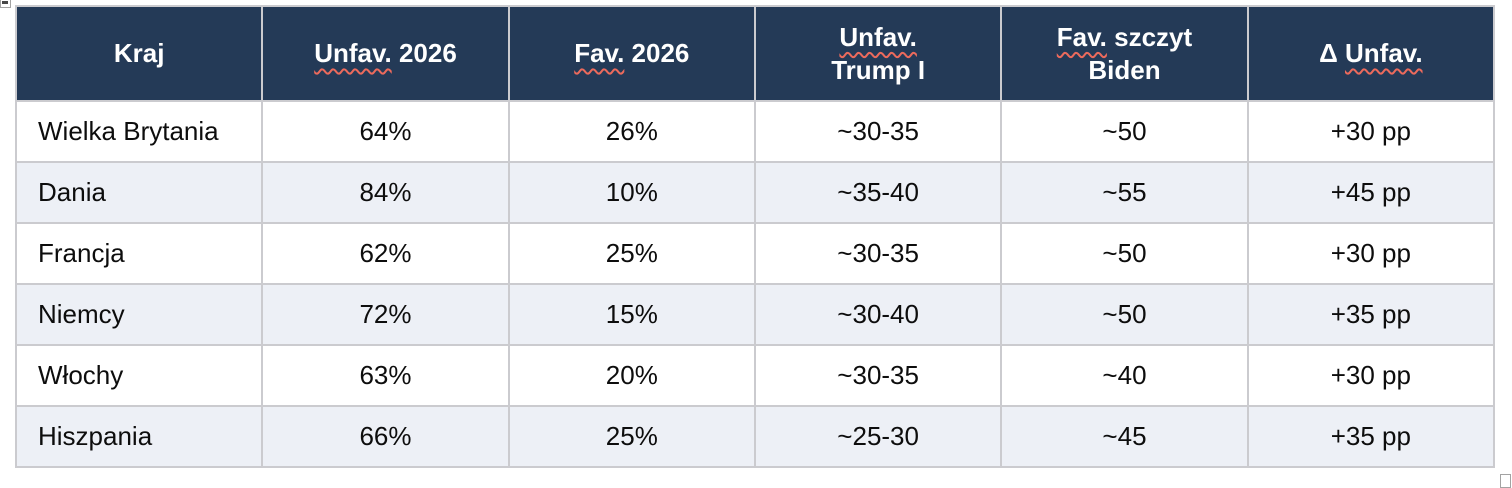 The width and height of the screenshot is (1512, 488). I want to click on table-row: Wielka Brytania 64% 26% ~30-35 ~50 +30 pp, so click(755, 131).